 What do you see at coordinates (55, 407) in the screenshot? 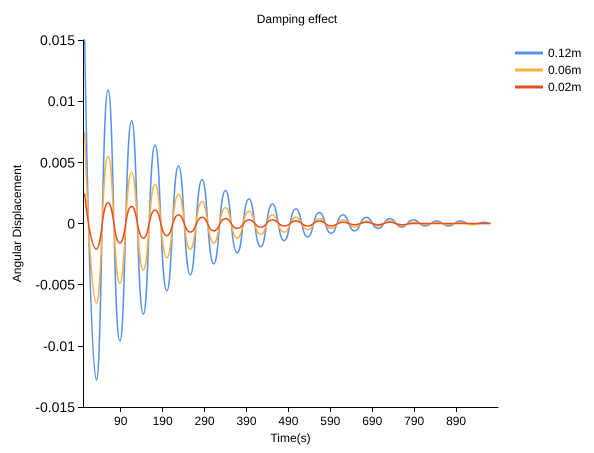
I see `y-tick-label: -0.015` at bounding box center [55, 407].